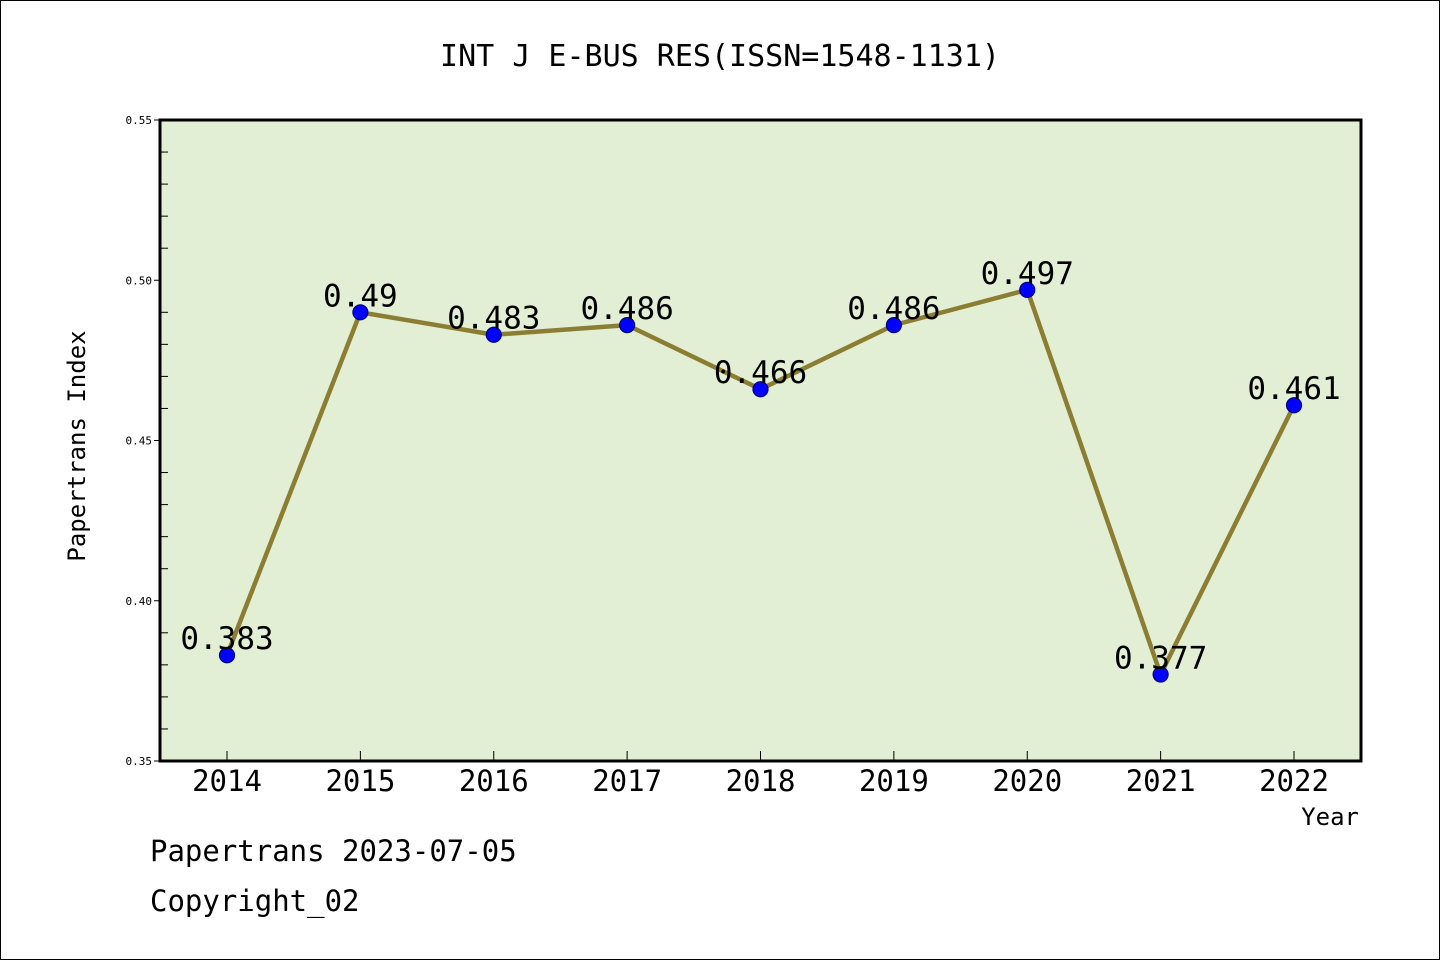  I want to click on x-tick-label: 2019, so click(894, 781).